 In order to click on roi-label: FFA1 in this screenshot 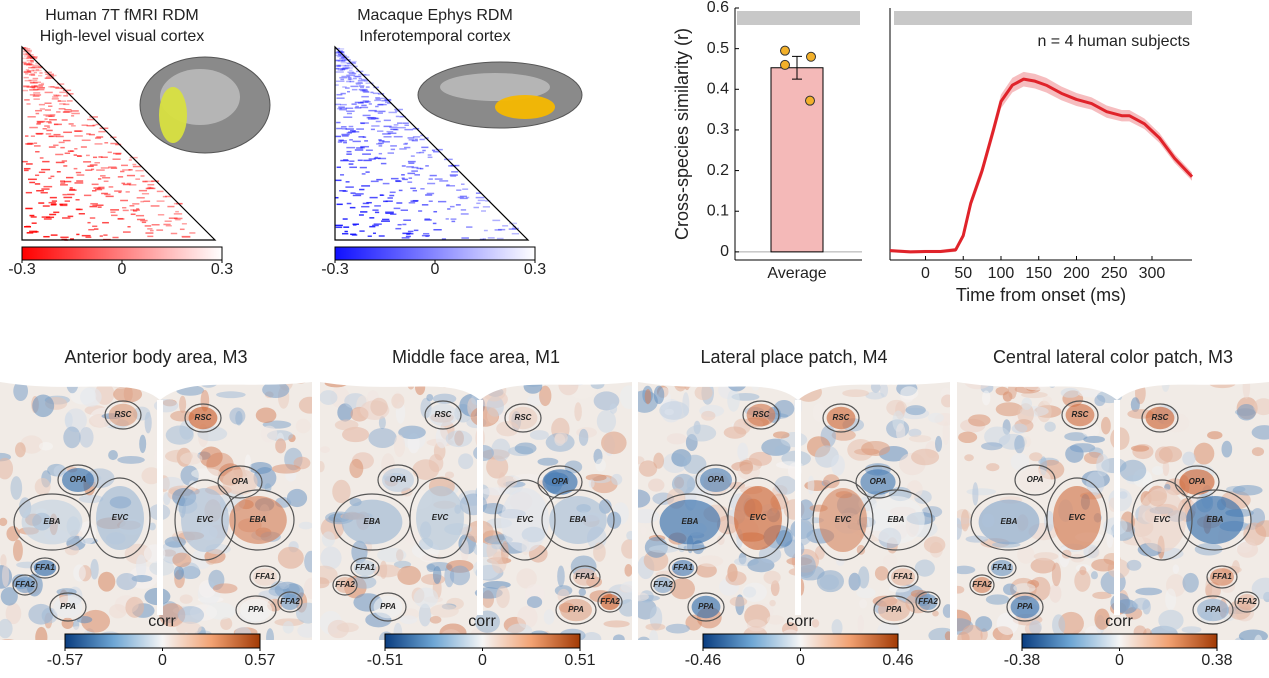, I will do `click(45, 567)`.